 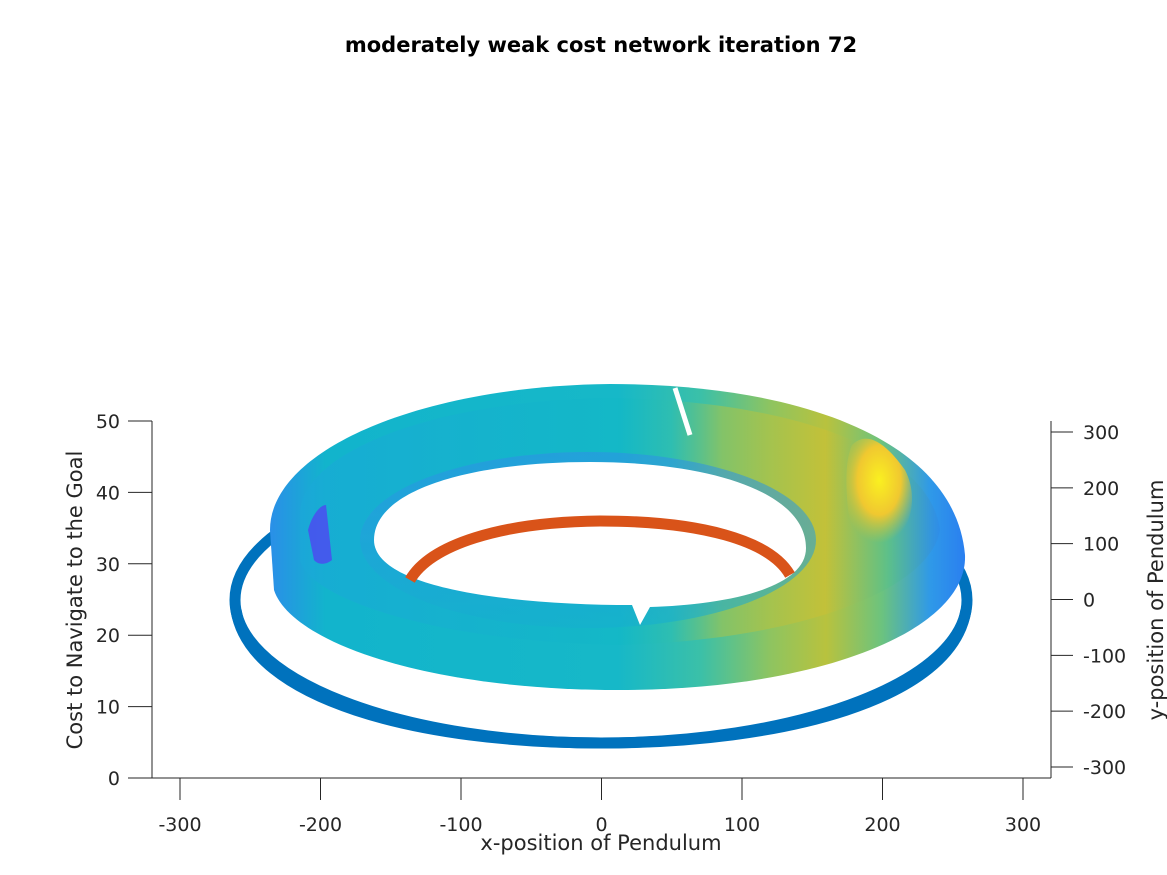 What do you see at coordinates (179, 825) in the screenshot?
I see `x-tick-label: -300` at bounding box center [179, 825].